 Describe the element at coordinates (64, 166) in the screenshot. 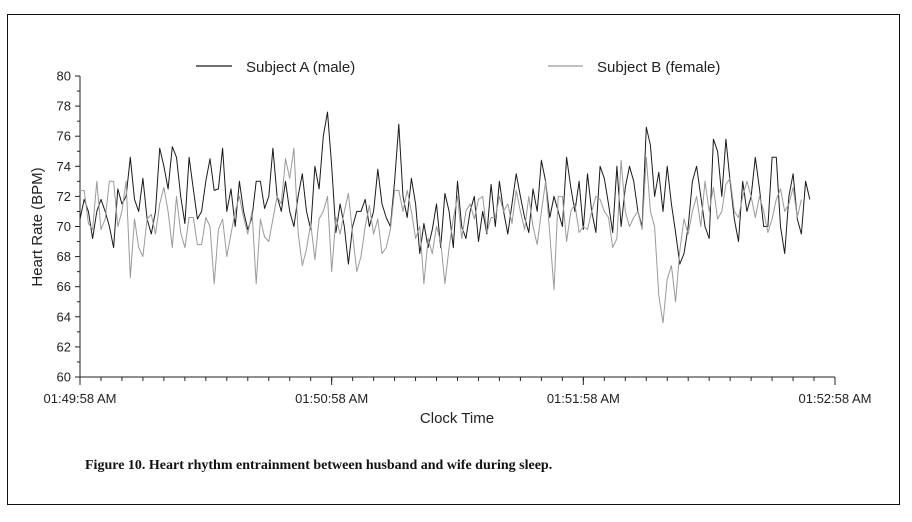

I see `y-tick-label: 74` at that location.